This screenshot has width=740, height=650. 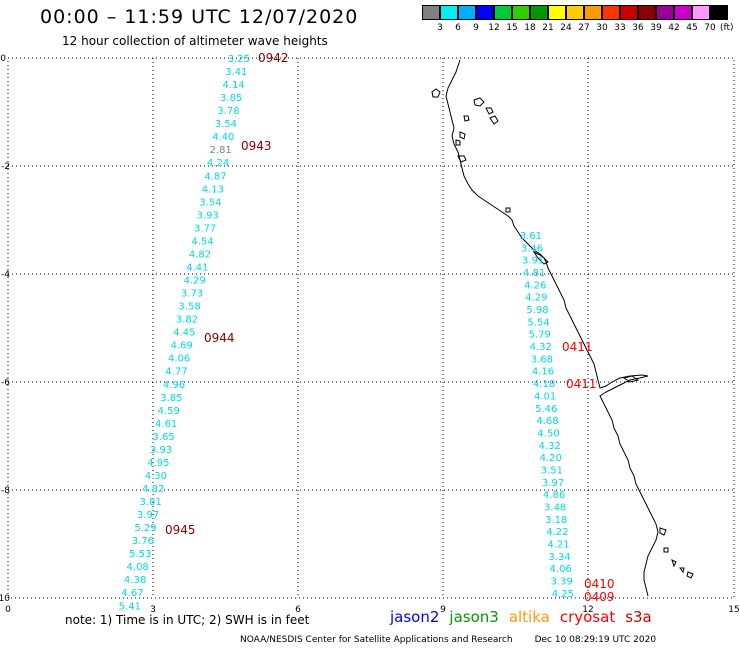 I want to click on wave-height-label: 4.81, so click(x=534, y=273).